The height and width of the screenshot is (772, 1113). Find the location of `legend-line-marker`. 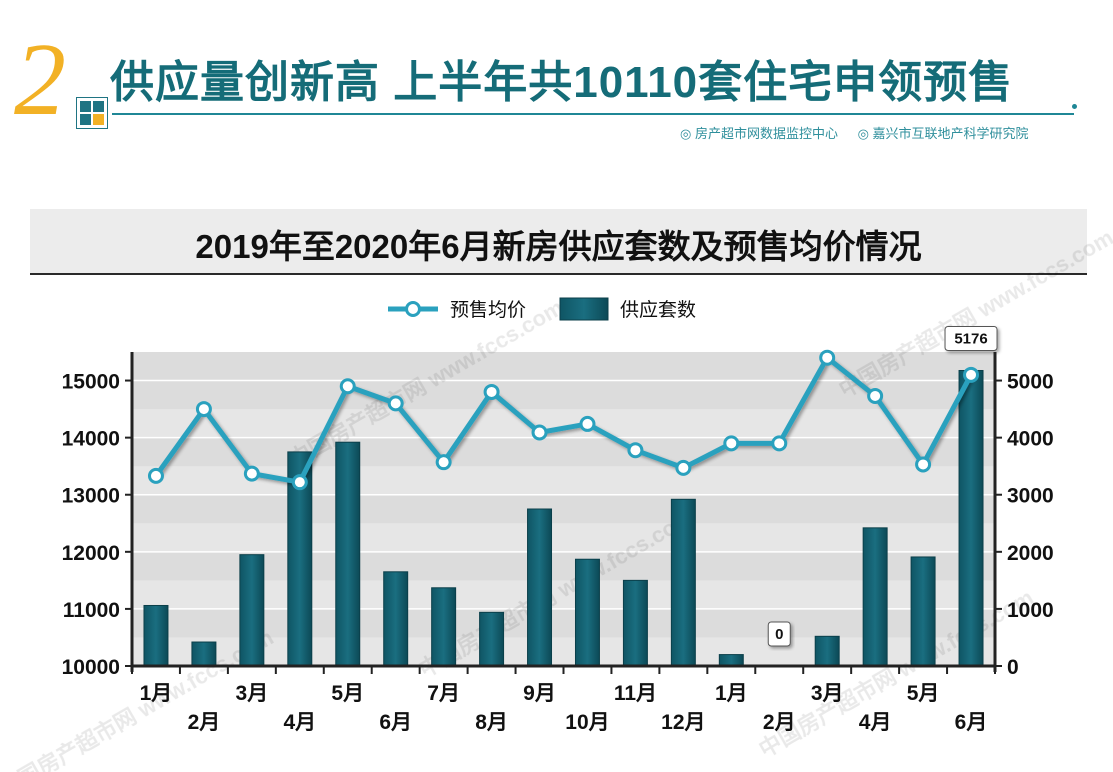

legend-line-marker is located at coordinates (413, 309).